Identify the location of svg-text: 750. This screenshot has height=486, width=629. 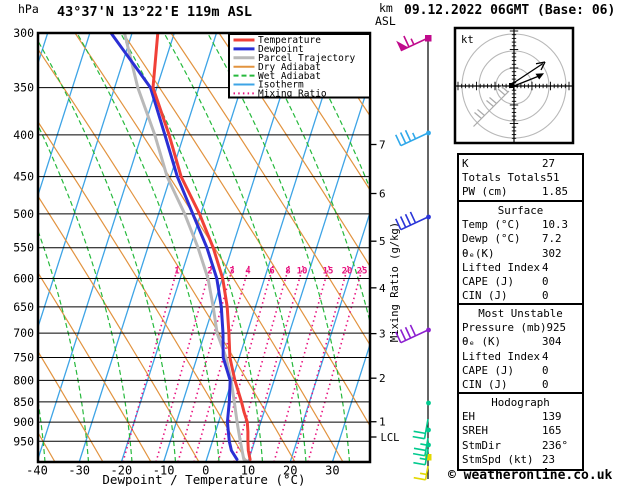
(23, 358).